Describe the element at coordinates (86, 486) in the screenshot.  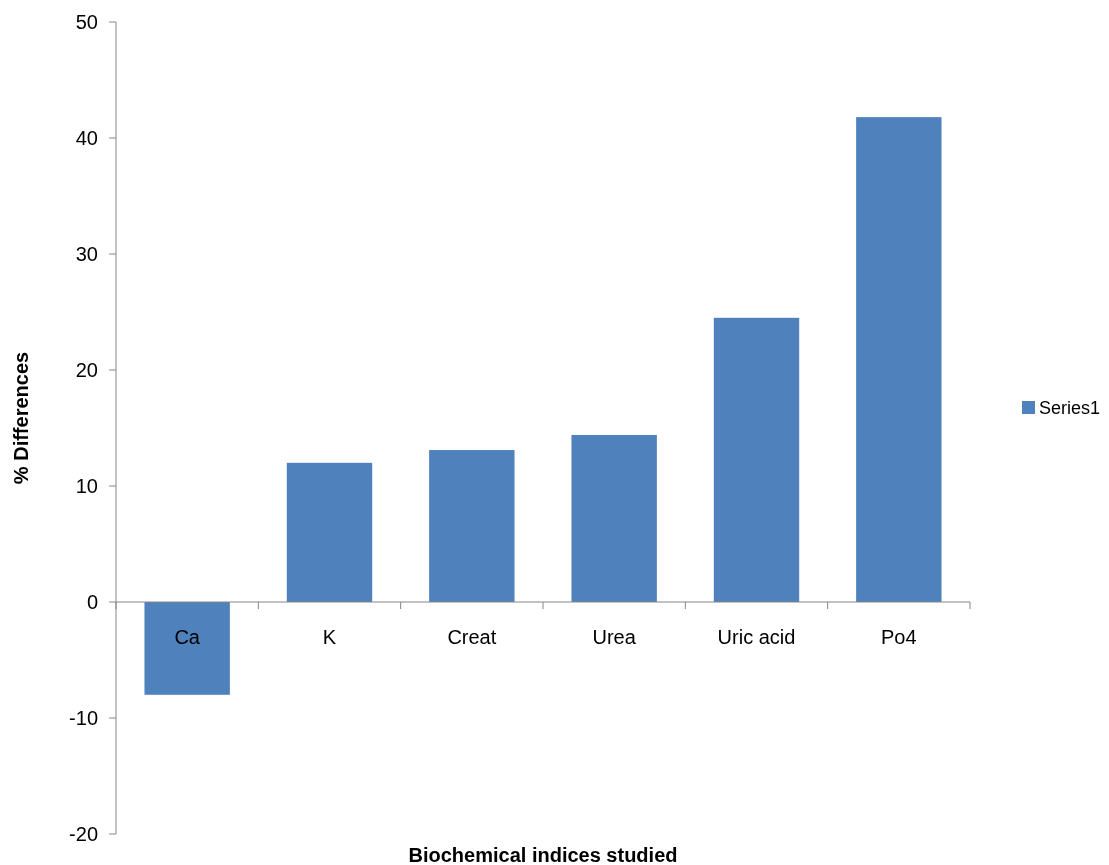
I see `y-tick-label: 10` at that location.